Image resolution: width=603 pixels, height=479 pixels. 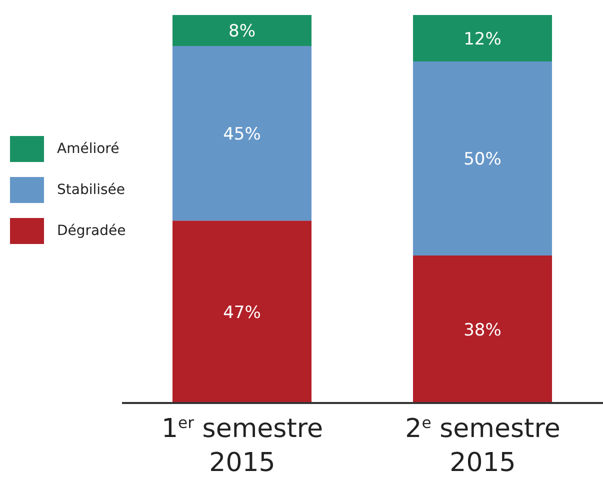 I want to click on legend-label: Dégradée, so click(x=91, y=231).